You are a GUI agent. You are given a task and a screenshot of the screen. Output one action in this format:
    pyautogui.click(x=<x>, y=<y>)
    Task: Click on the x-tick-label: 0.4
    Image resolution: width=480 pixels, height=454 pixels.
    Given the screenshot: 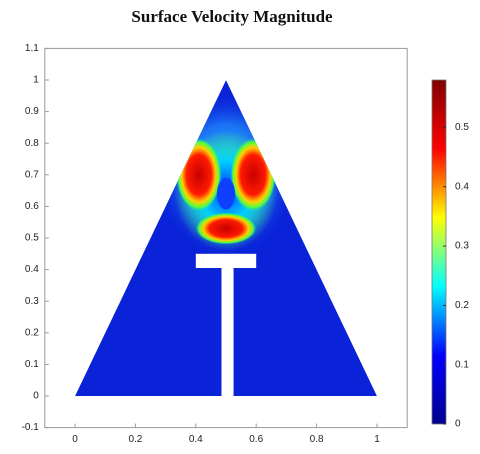 What is the action you would take?
    pyautogui.click(x=196, y=439)
    